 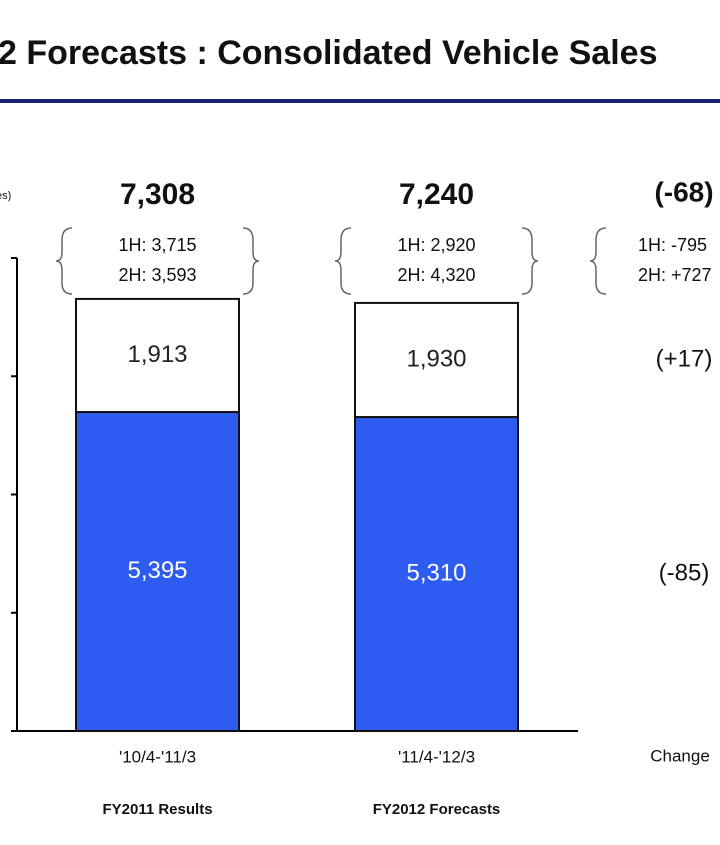 What do you see at coordinates (157, 809) in the screenshot?
I see `category-name: FY2011 Results` at bounding box center [157, 809].